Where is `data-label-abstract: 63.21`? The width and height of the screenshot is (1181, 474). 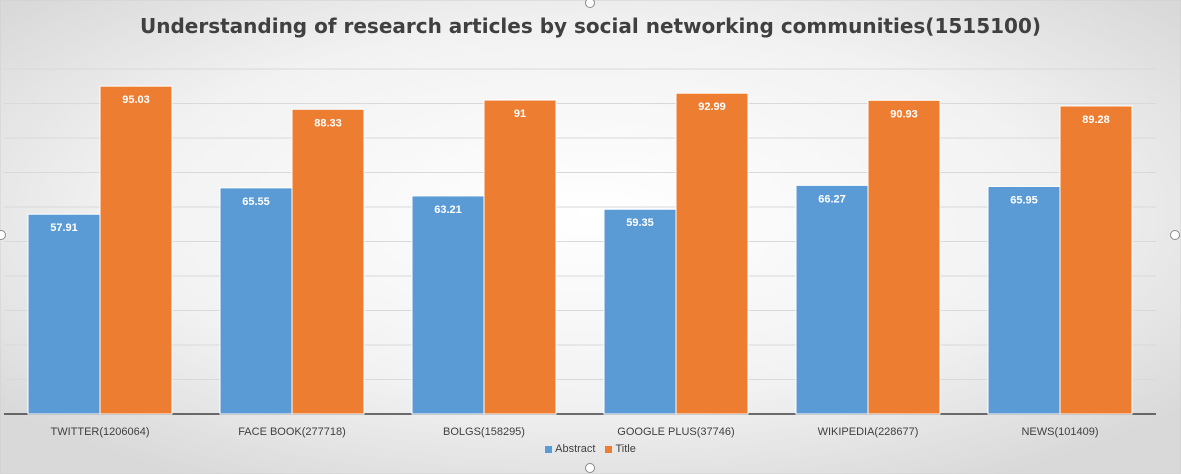 data-label-abstract: 63.21 is located at coordinates (448, 210).